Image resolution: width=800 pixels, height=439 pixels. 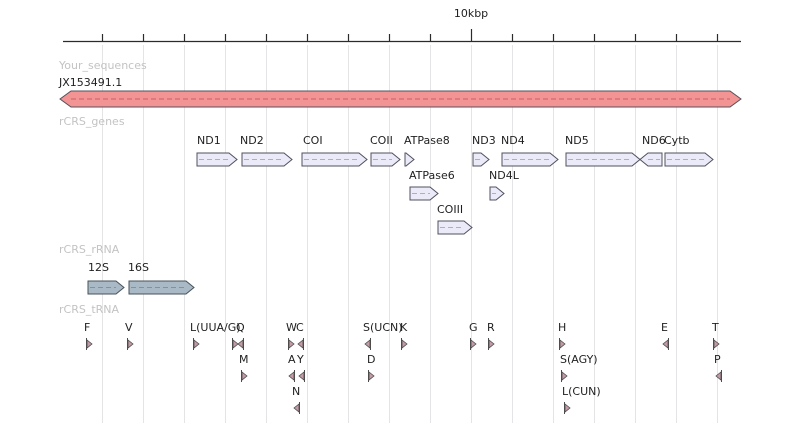 What do you see at coordinates (491, 327) in the screenshot?
I see `r-label: R` at bounding box center [491, 327].